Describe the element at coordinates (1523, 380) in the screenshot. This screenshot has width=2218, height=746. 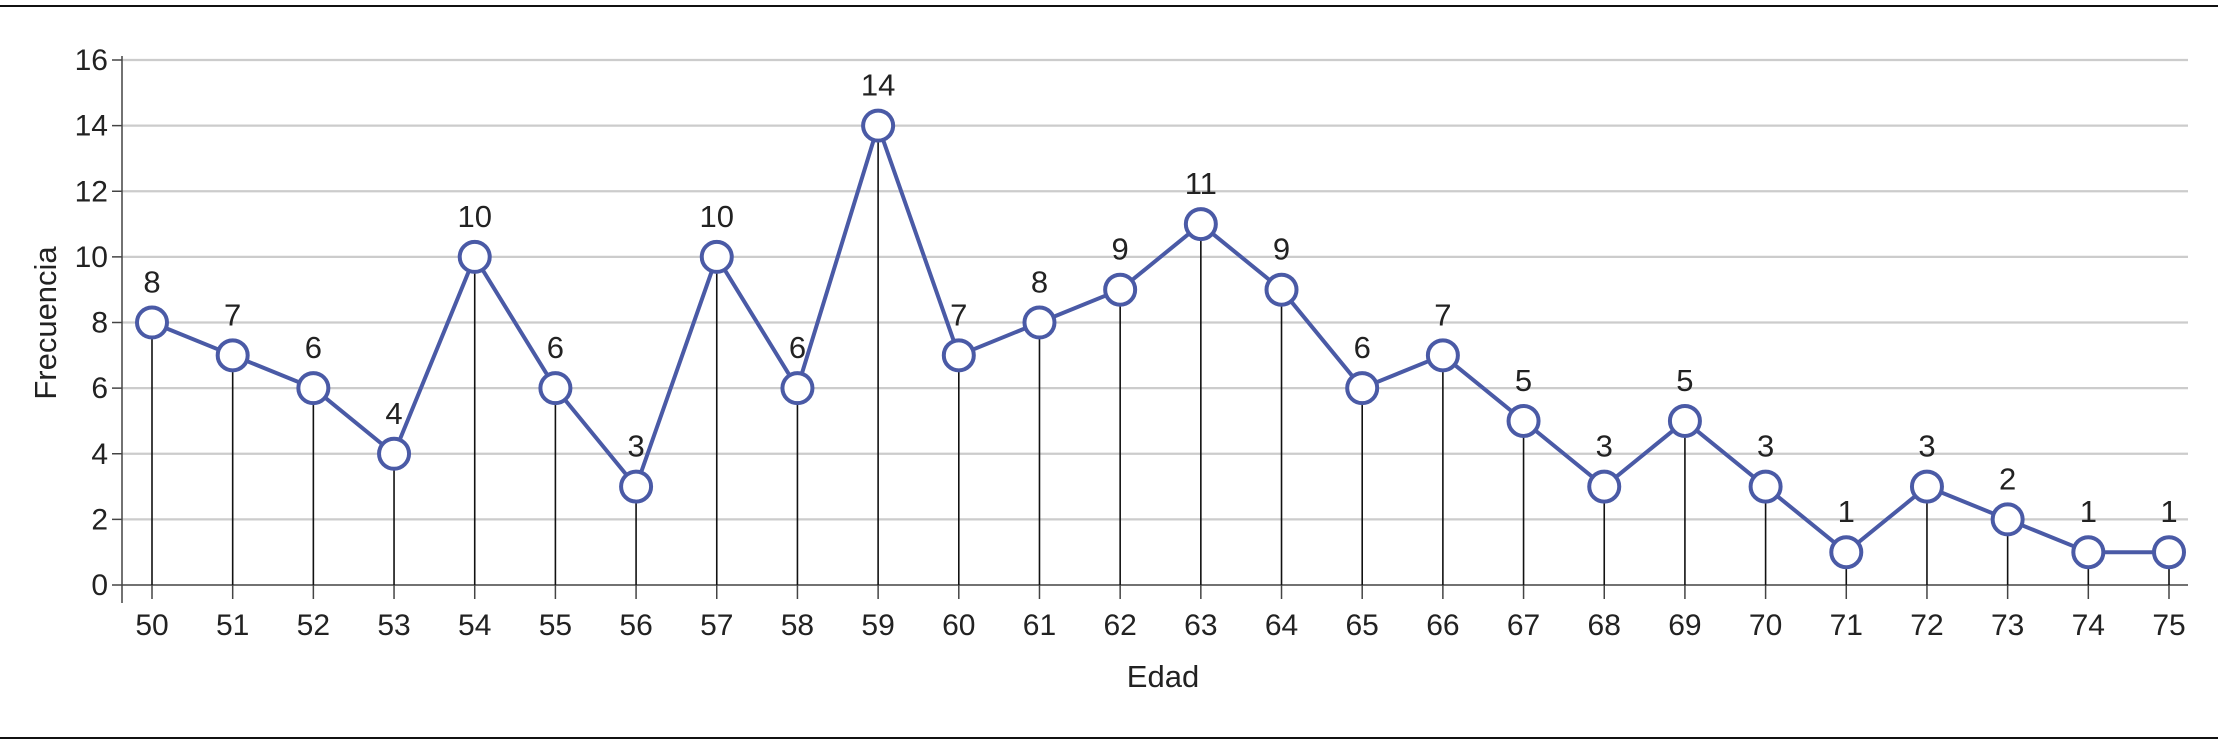
I see `data-label-67: 5` at that location.